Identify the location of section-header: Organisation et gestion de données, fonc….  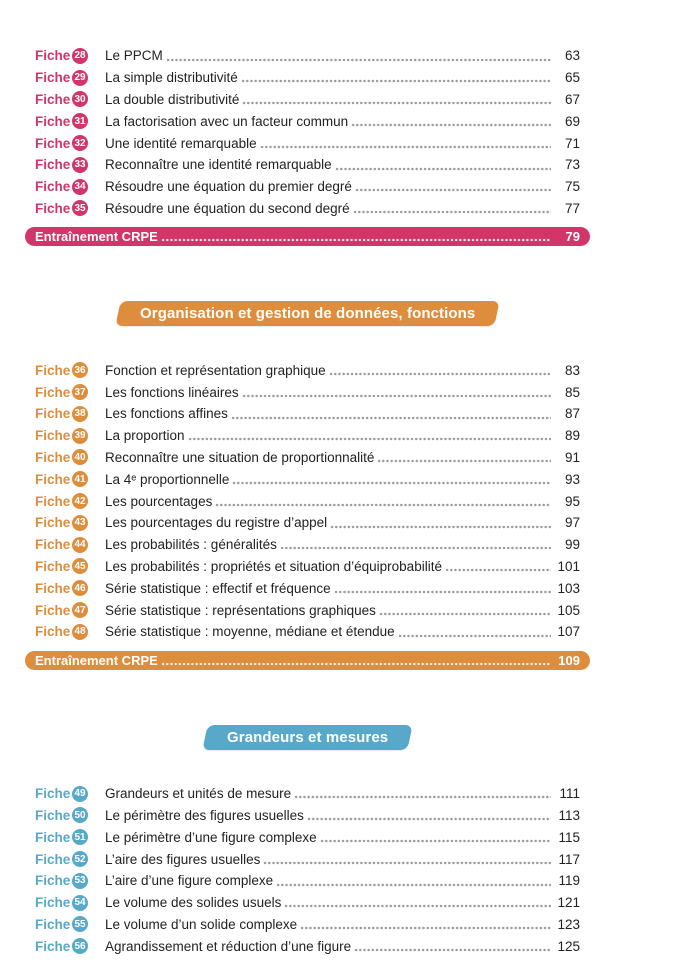
(307, 314).